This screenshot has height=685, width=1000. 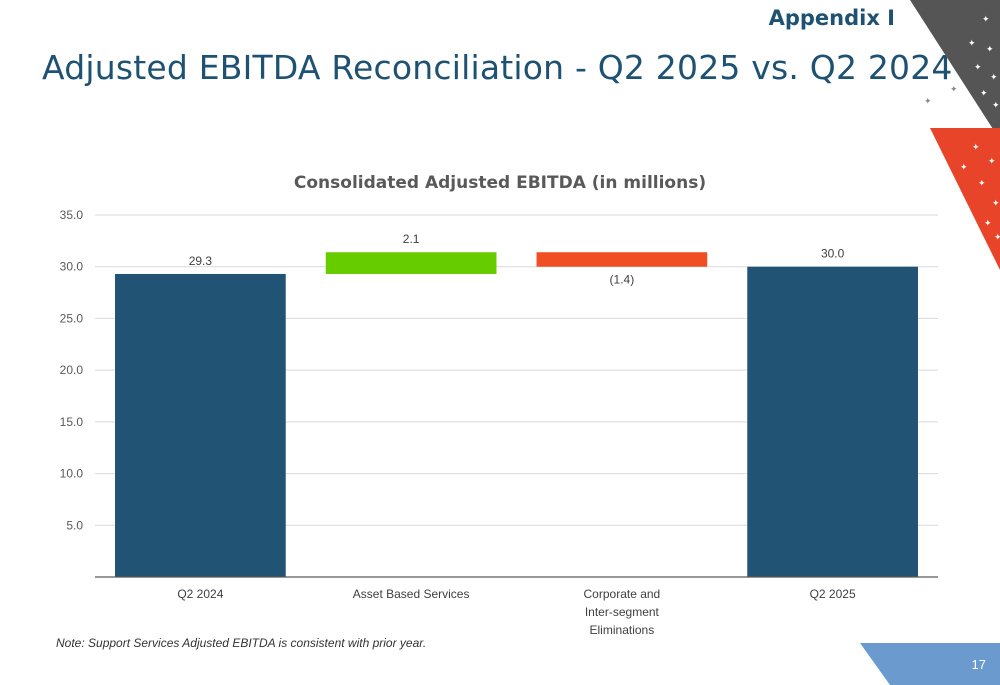 I want to click on appendix-label: Appendix I, so click(x=831, y=18).